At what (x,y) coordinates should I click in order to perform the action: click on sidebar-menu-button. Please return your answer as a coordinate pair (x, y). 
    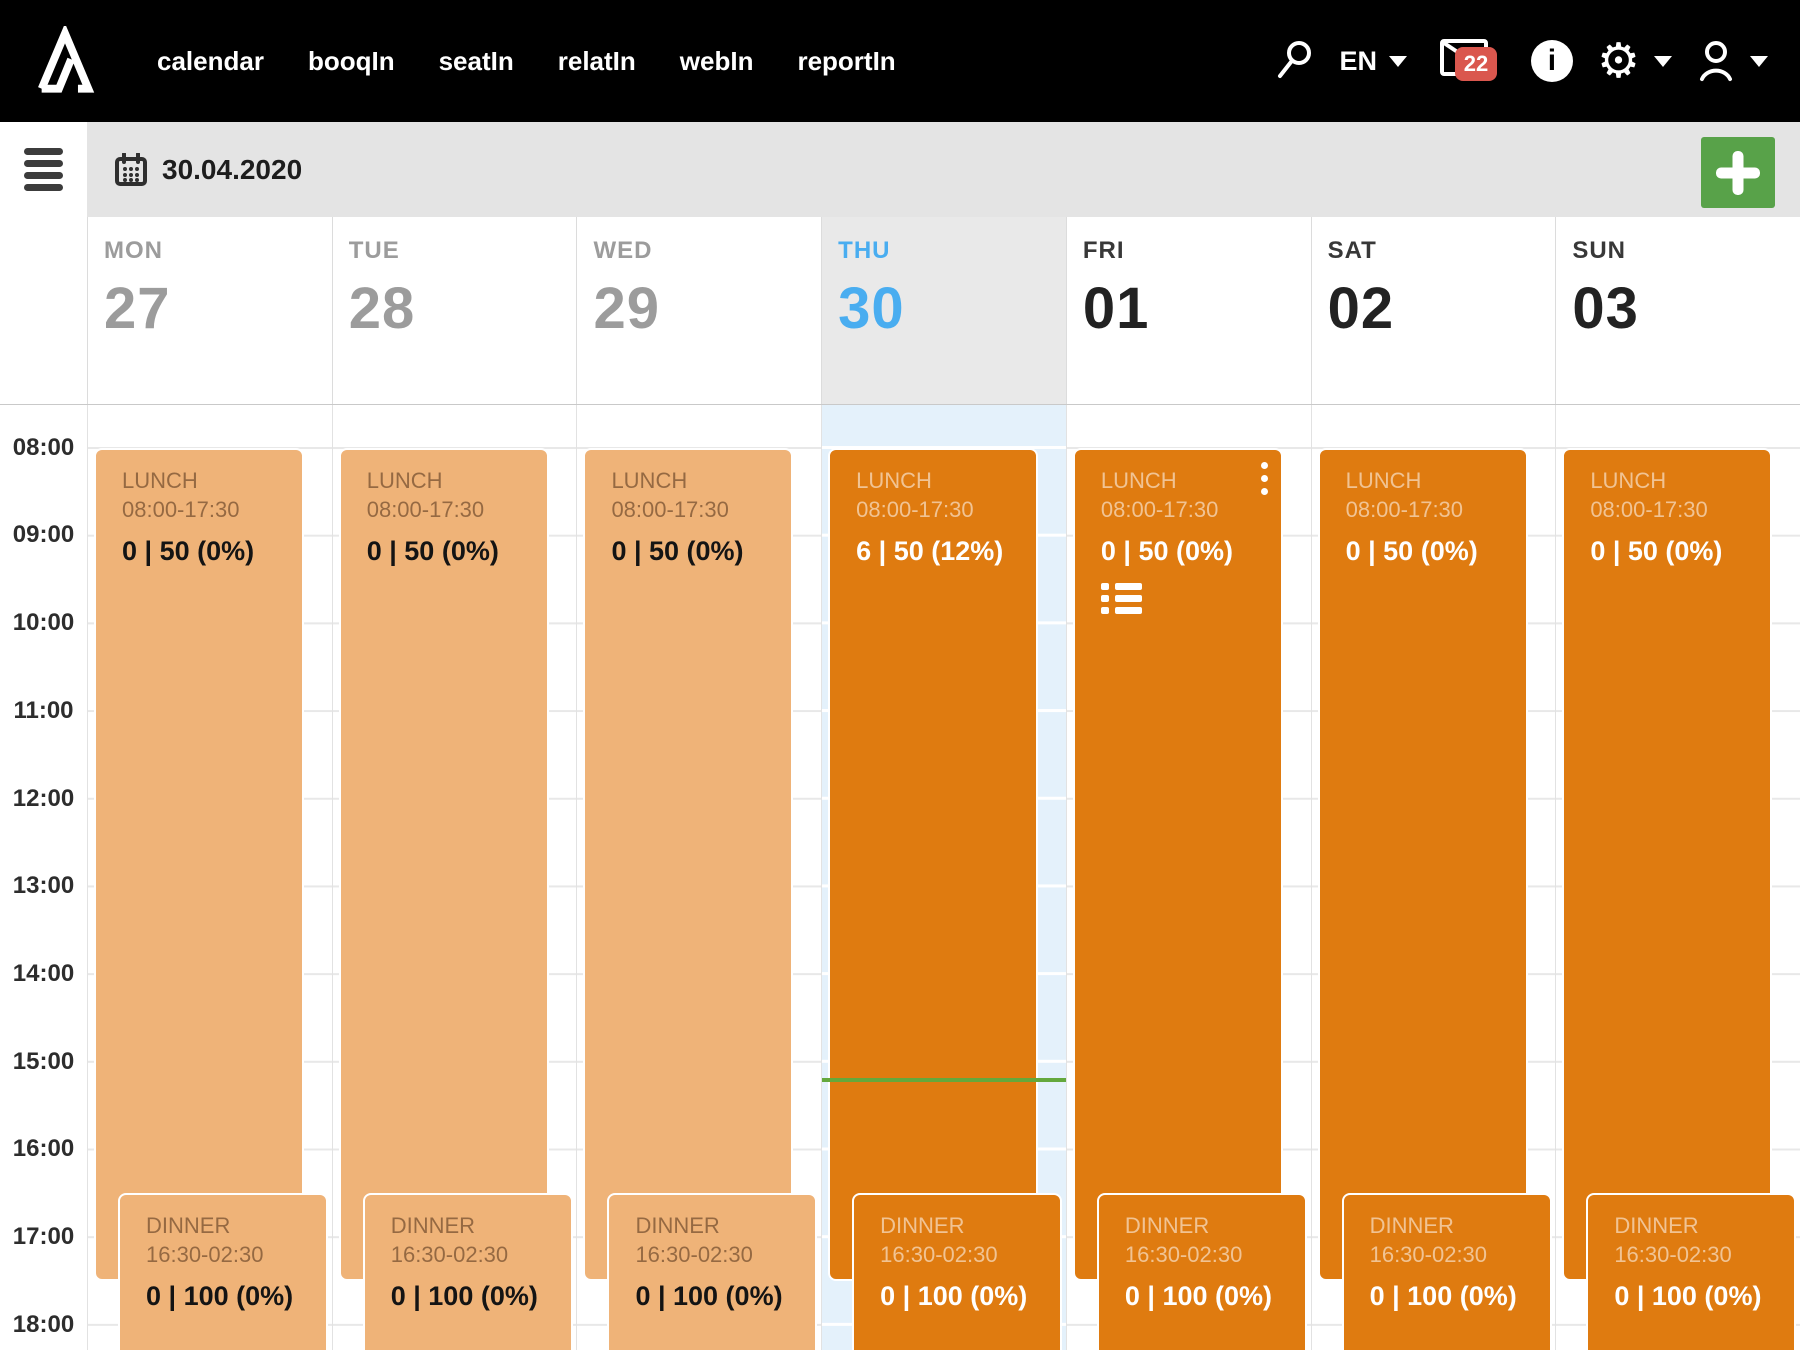
    Looking at the image, I should click on (43, 169).